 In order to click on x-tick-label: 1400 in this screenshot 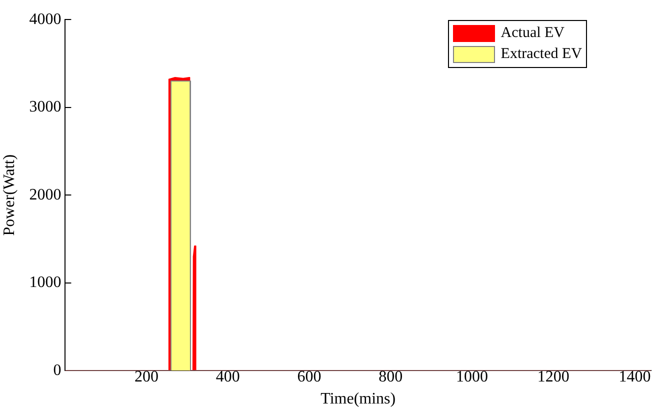, I will do `click(634, 377)`.